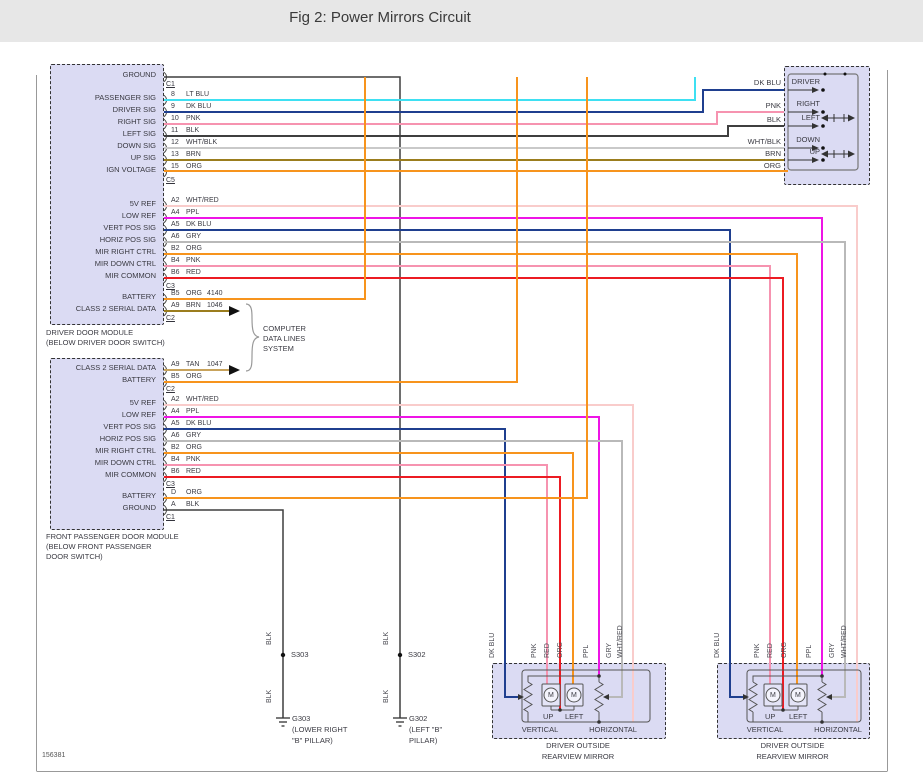  I want to click on page-code: 156381, so click(54, 755).